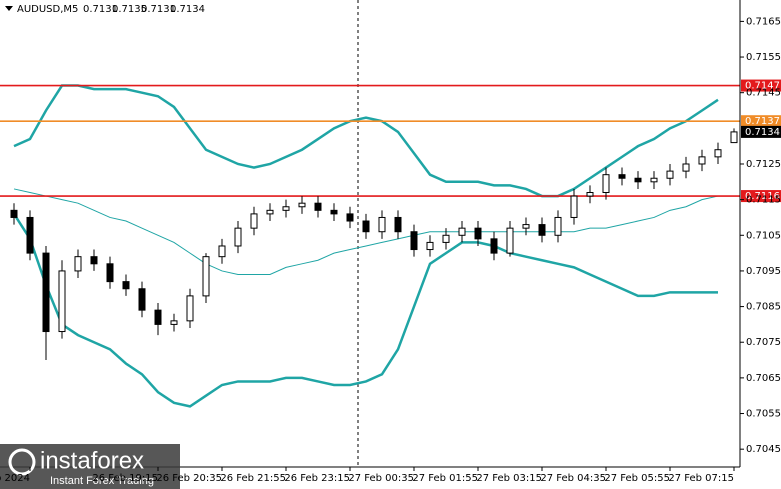 The height and width of the screenshot is (489, 781). What do you see at coordinates (129, 9) in the screenshot?
I see `header-high: 0.7135` at bounding box center [129, 9].